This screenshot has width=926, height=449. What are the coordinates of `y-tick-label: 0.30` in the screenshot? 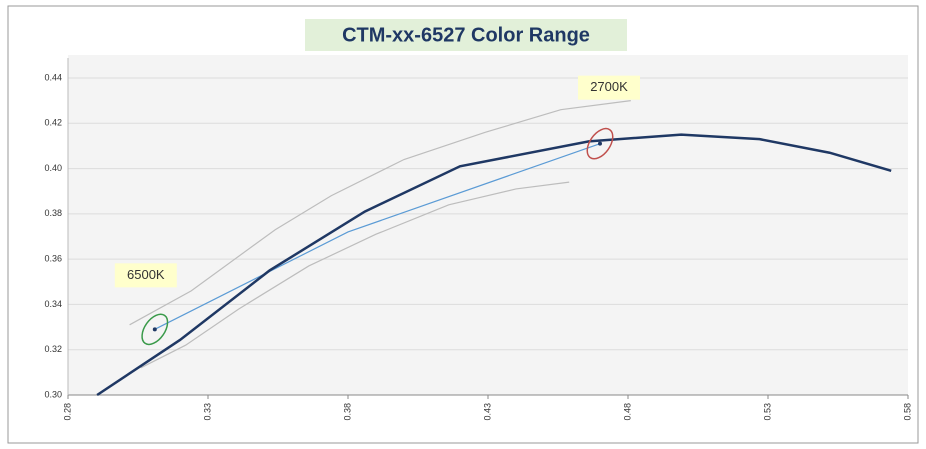 It's located at (53, 394).